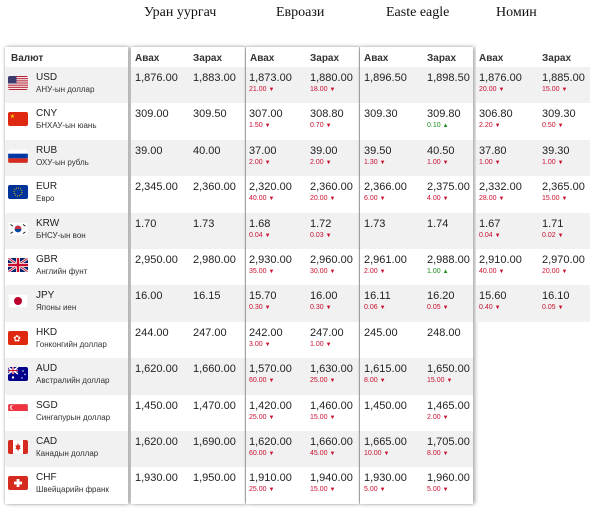 This screenshot has height=528, width=602. I want to click on nomin-buy-change-value: 0.04, so click(486, 235).